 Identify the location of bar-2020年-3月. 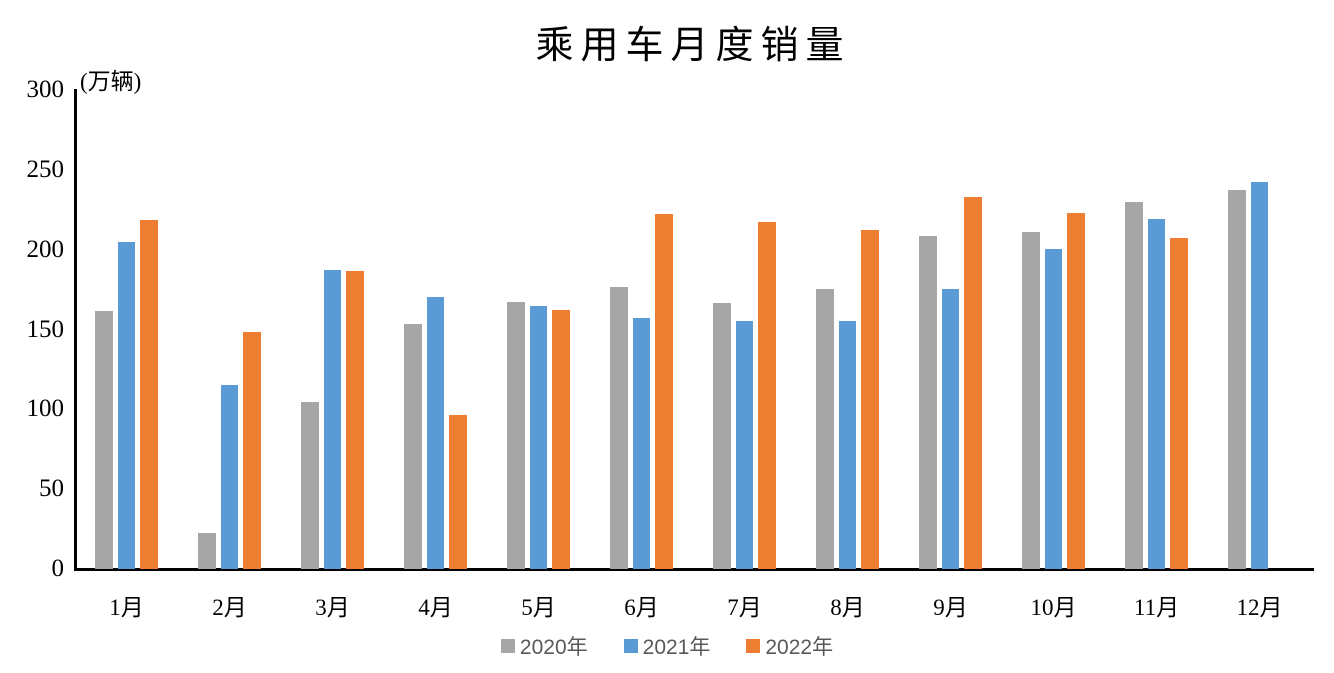
(310, 485).